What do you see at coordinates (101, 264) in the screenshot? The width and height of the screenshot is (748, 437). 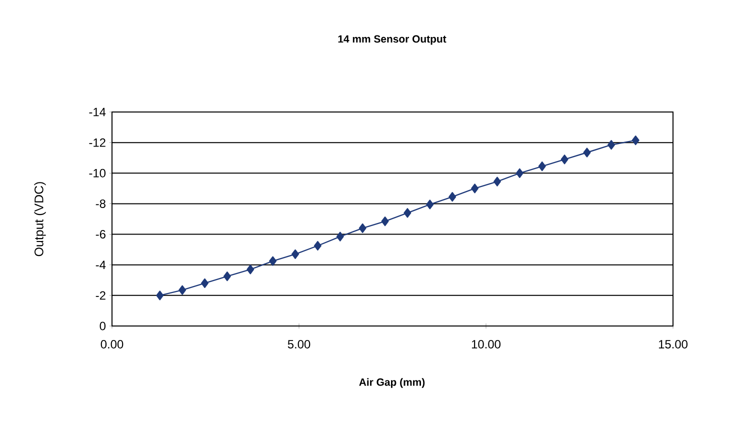 I see `y-tick-label: -4` at bounding box center [101, 264].